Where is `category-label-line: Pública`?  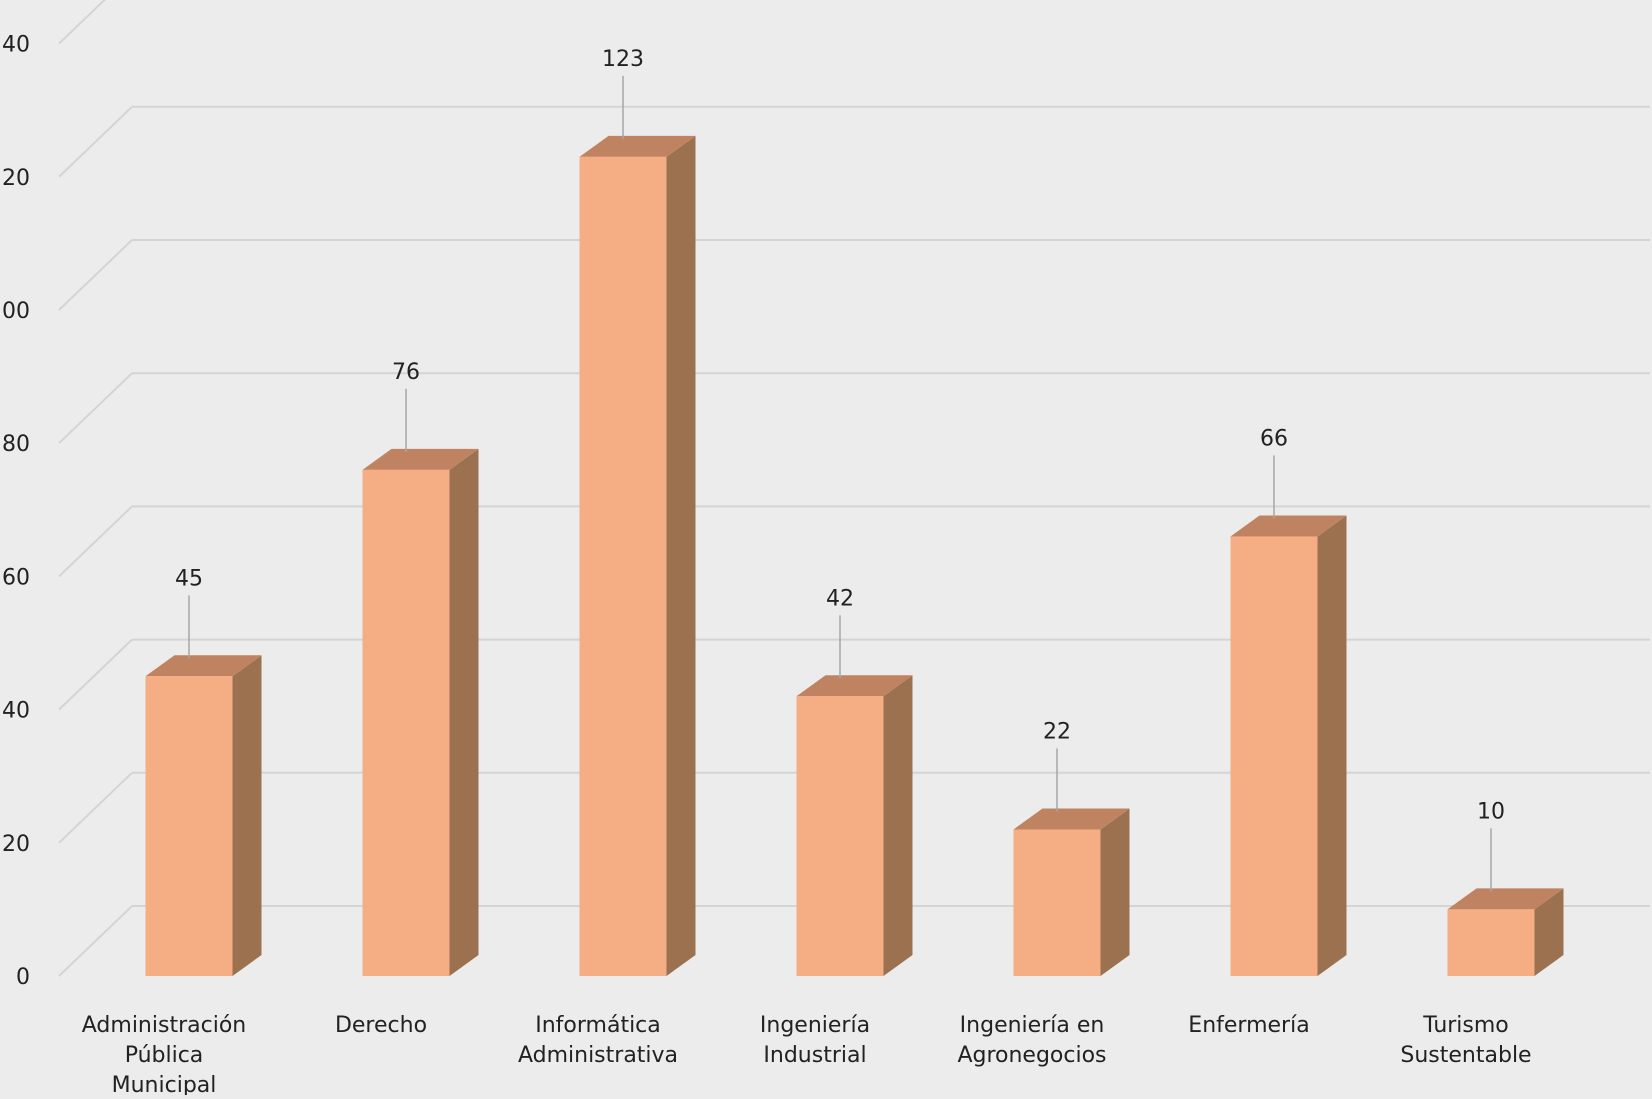
category-label-line: Pública is located at coordinates (164, 1055).